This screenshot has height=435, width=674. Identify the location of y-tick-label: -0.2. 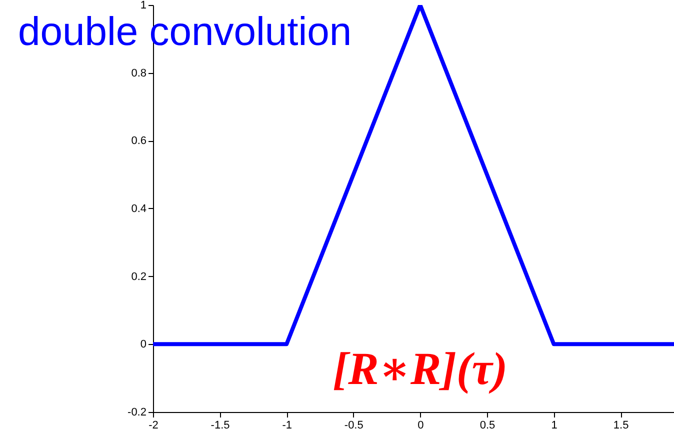
(137, 412).